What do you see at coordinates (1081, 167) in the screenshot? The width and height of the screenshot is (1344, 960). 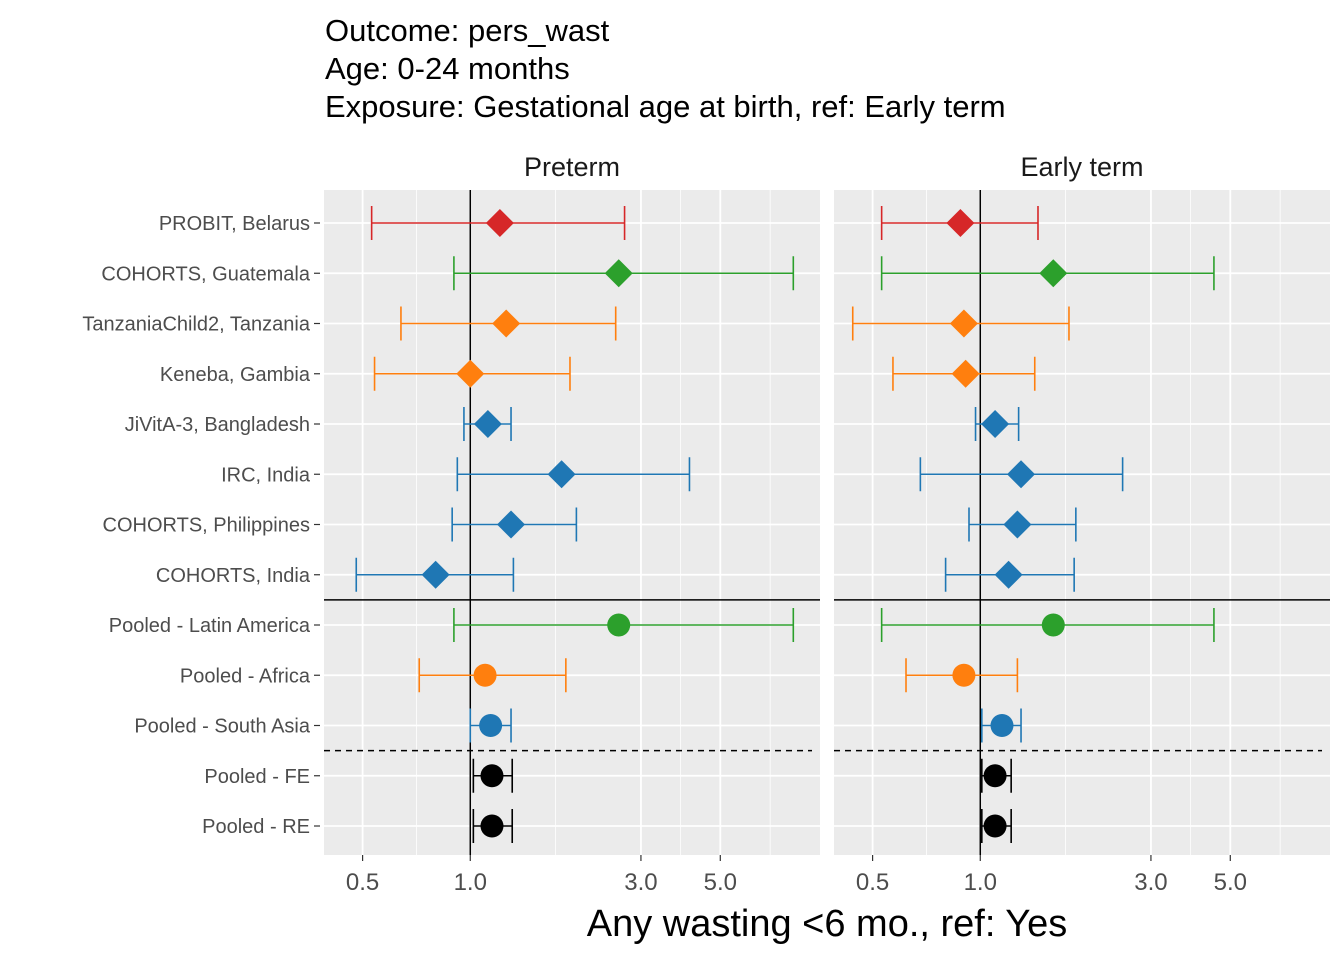 I see `panel-strip-label: Early term` at bounding box center [1081, 167].